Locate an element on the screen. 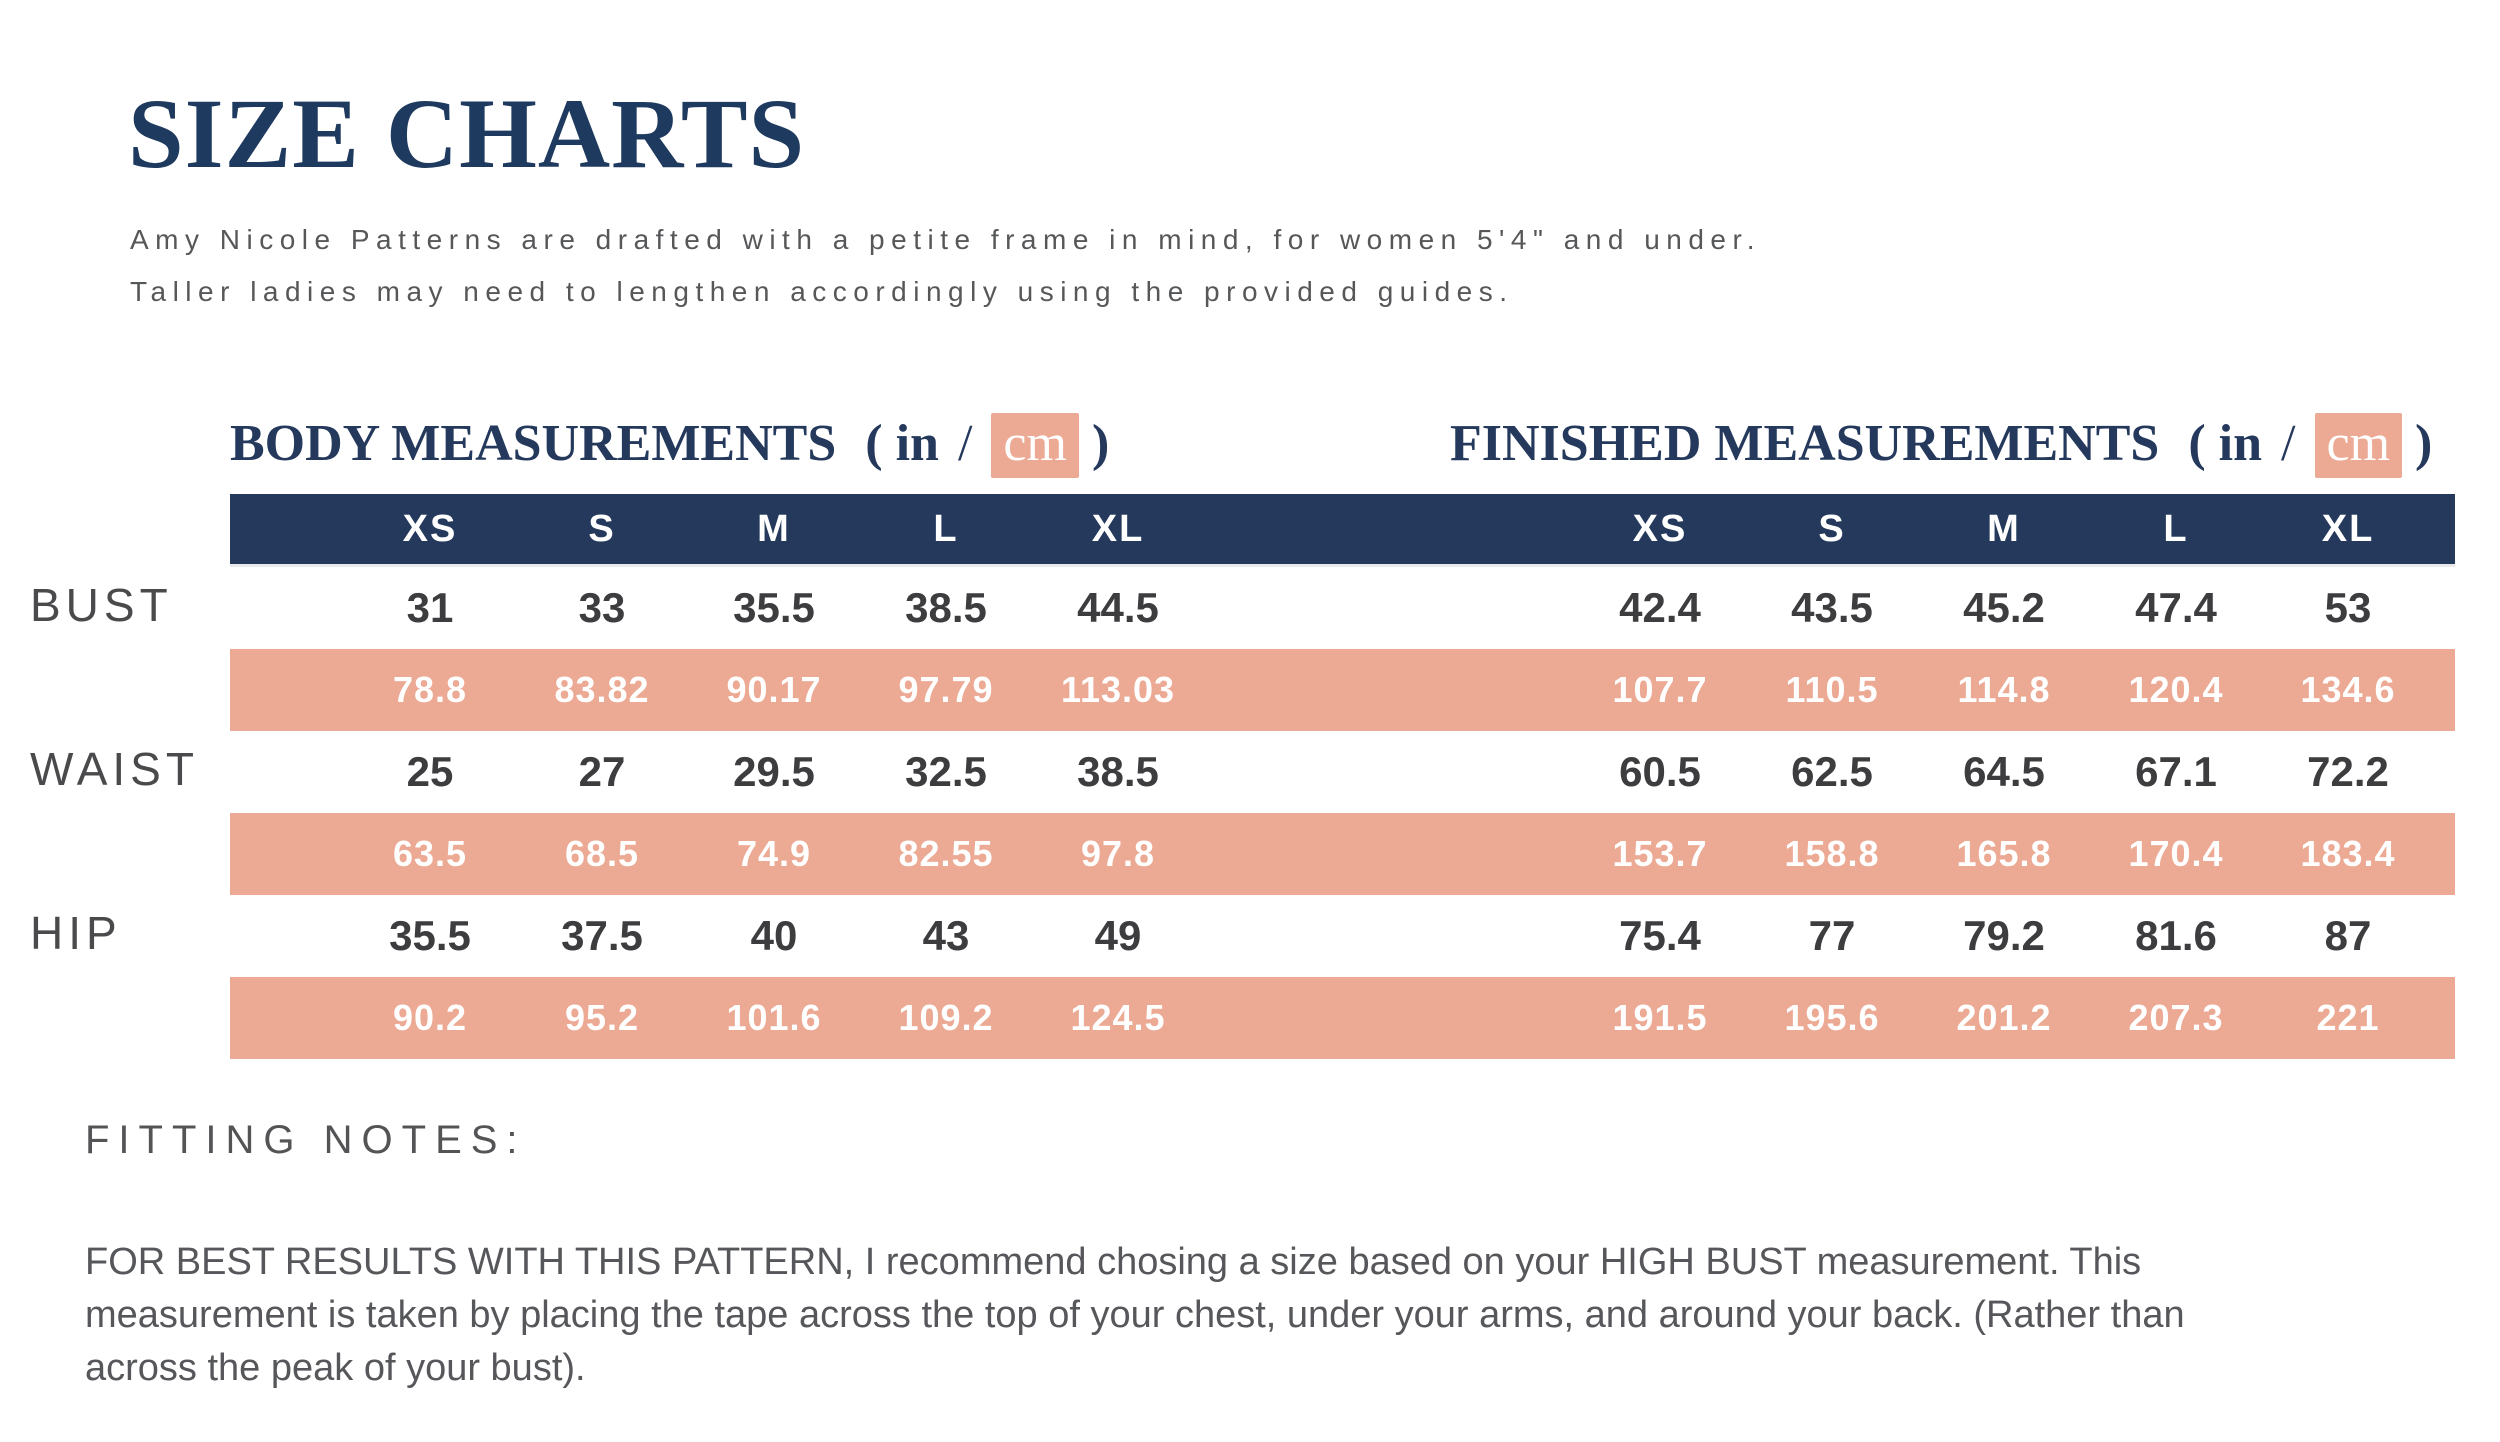 The width and height of the screenshot is (2500, 1442). measurement-cell: 79.2 is located at coordinates (2004, 935).